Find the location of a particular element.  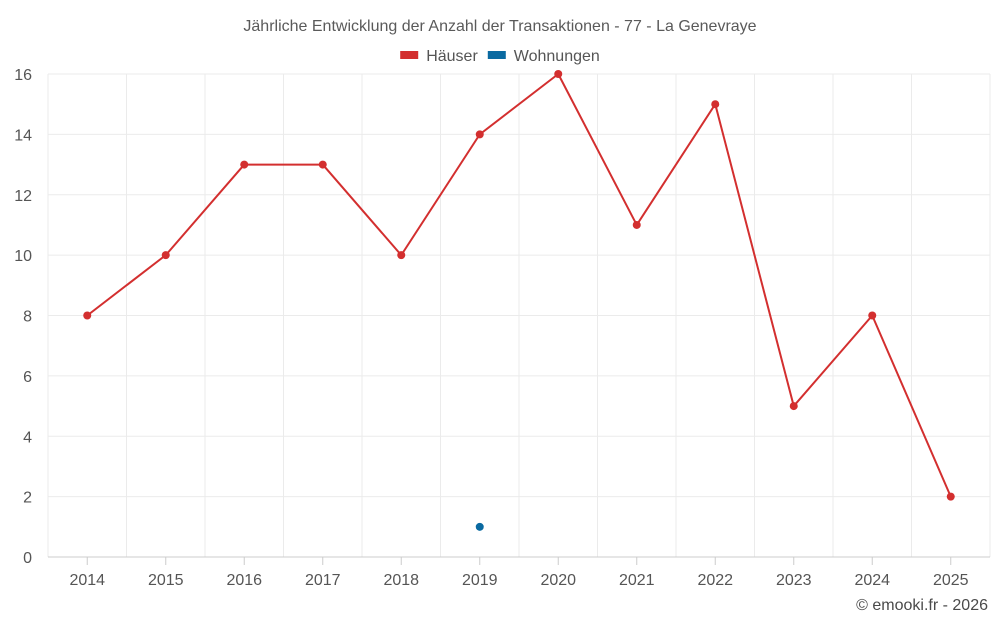

credit: © emooki.fr - 2026 is located at coordinates (922, 605).